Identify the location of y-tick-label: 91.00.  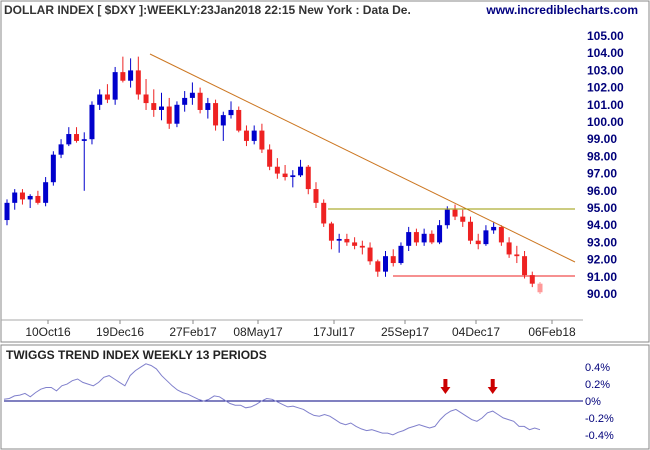
(602, 277).